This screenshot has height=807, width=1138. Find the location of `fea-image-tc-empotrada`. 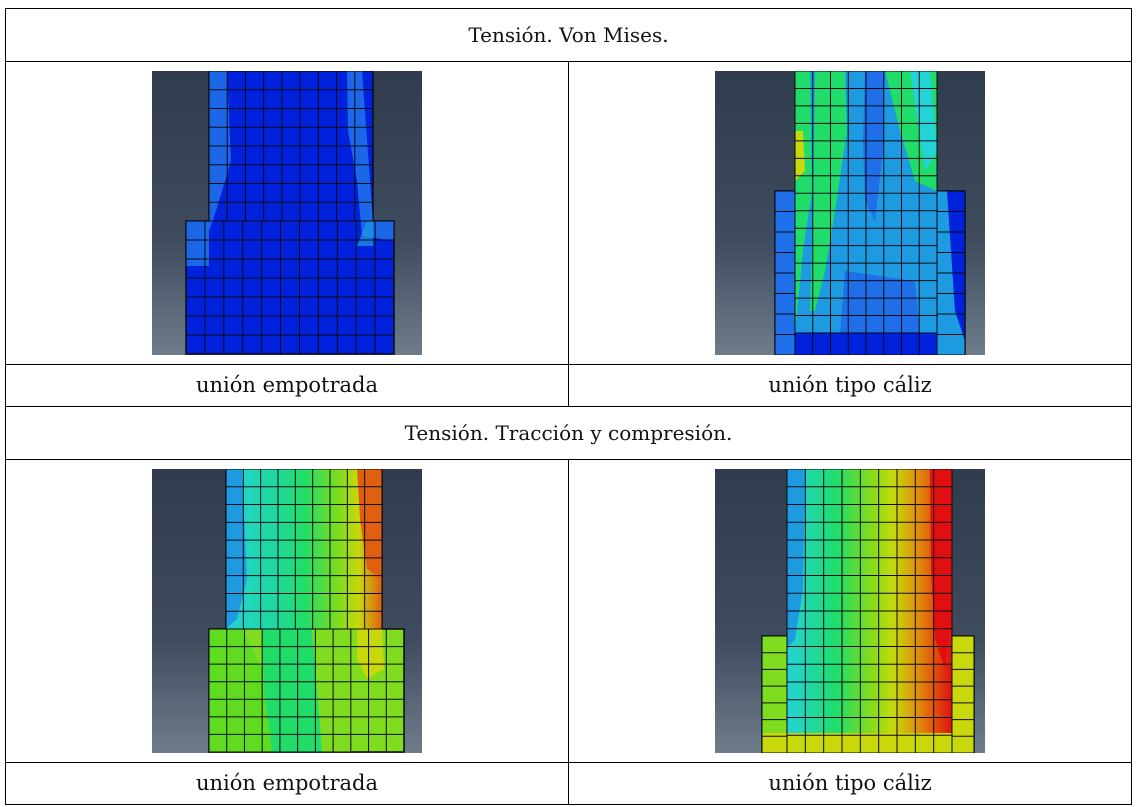

fea-image-tc-empotrada is located at coordinates (287, 610).